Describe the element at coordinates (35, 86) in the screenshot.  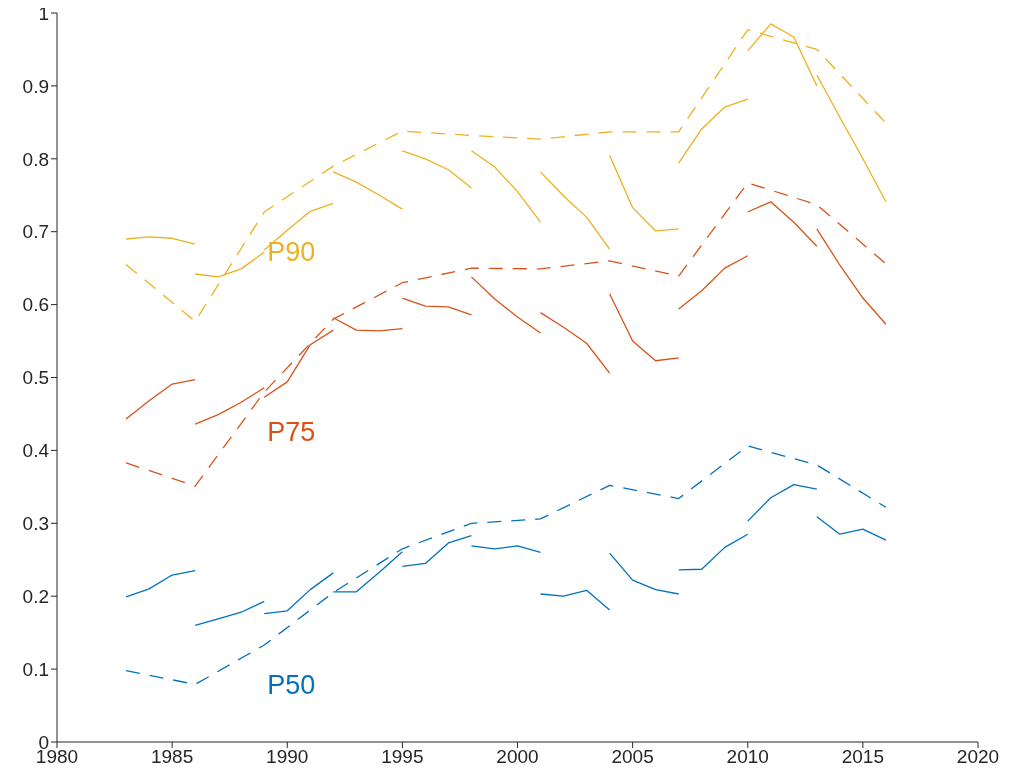
I see `y-tick-label: 0.9` at that location.